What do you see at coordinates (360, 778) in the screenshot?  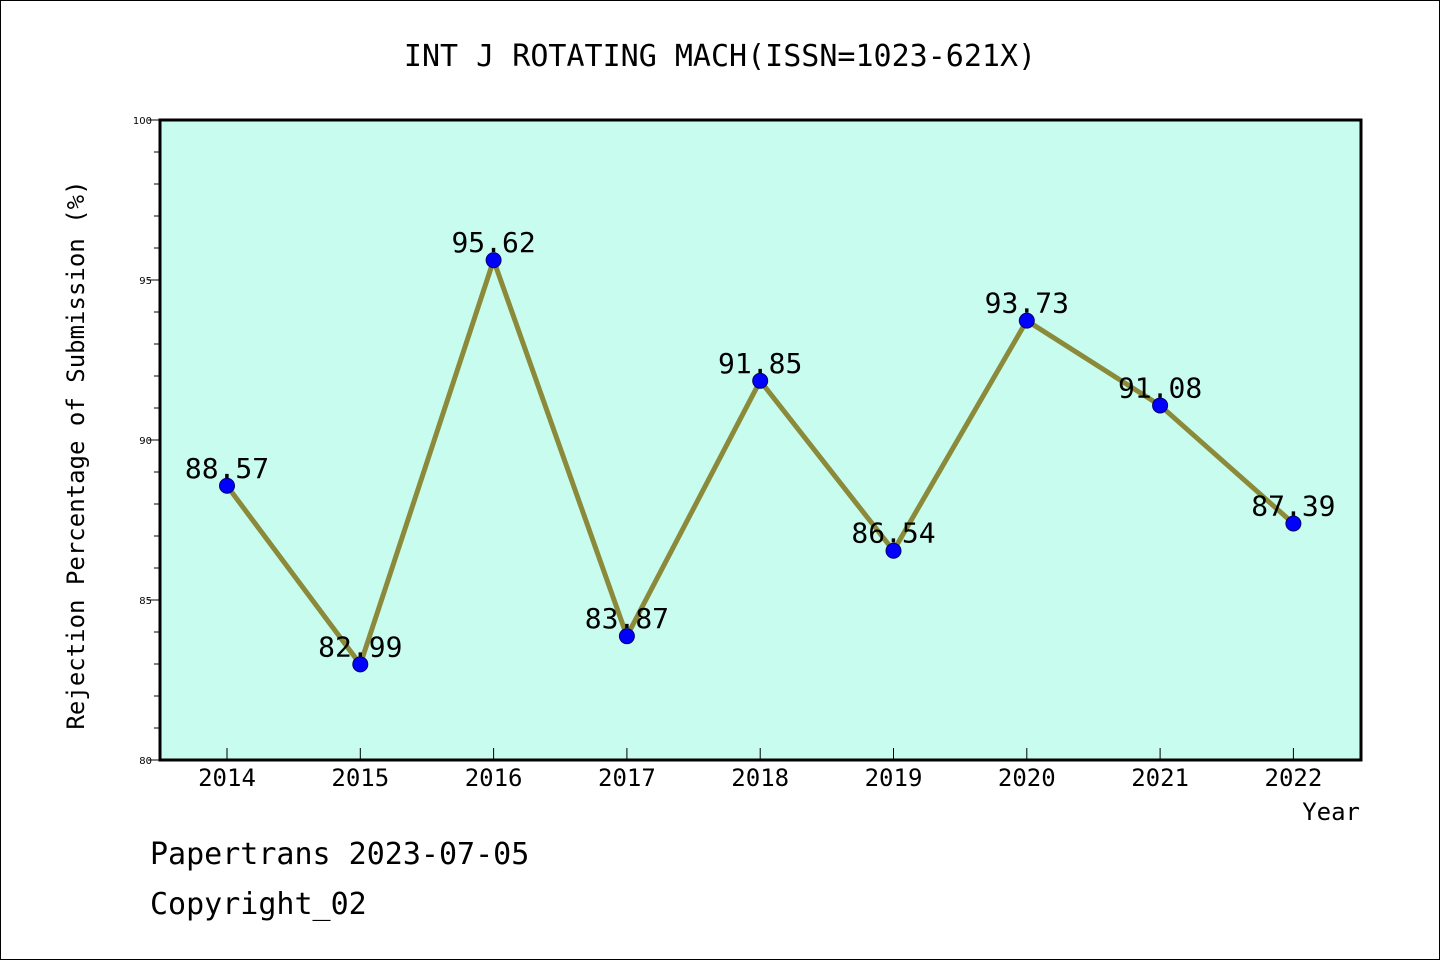 I see `x-tick-label: 2015` at bounding box center [360, 778].